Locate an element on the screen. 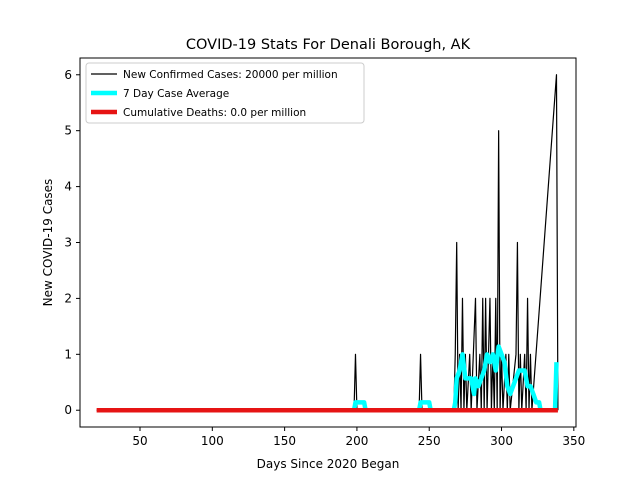  y-tick-label: 4 is located at coordinates (68, 187).